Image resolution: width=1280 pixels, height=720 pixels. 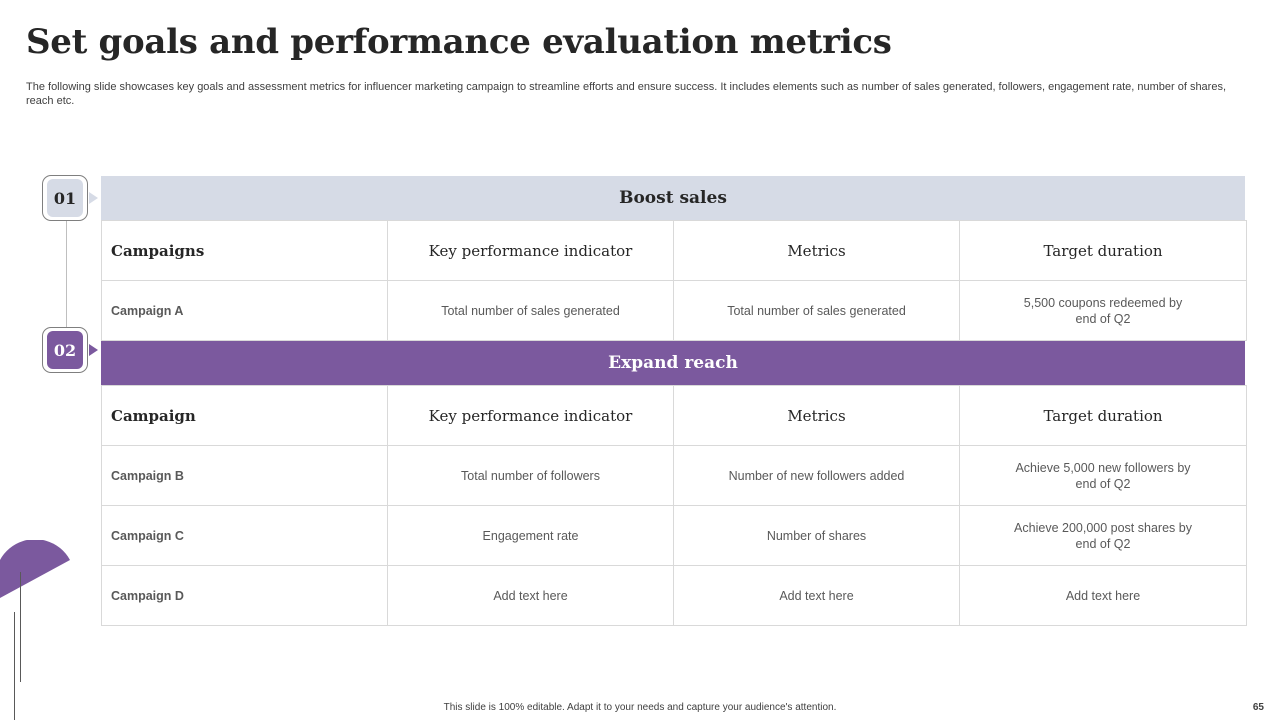 What do you see at coordinates (244, 535) in the screenshot?
I see `table-cell: Campaign C` at bounding box center [244, 535].